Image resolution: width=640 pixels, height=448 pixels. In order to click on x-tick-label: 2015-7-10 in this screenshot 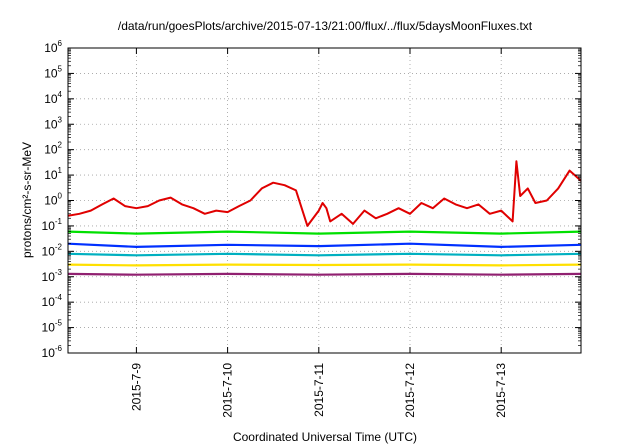, I will do `click(228, 390)`.